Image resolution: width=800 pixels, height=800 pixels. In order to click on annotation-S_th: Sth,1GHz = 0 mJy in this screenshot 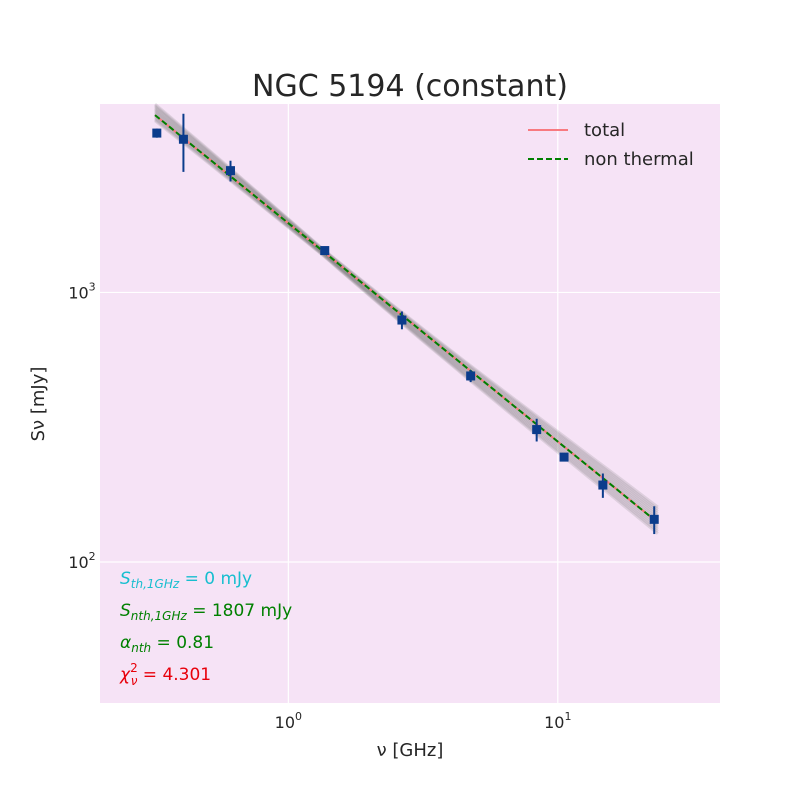, I will do `click(186, 580)`.